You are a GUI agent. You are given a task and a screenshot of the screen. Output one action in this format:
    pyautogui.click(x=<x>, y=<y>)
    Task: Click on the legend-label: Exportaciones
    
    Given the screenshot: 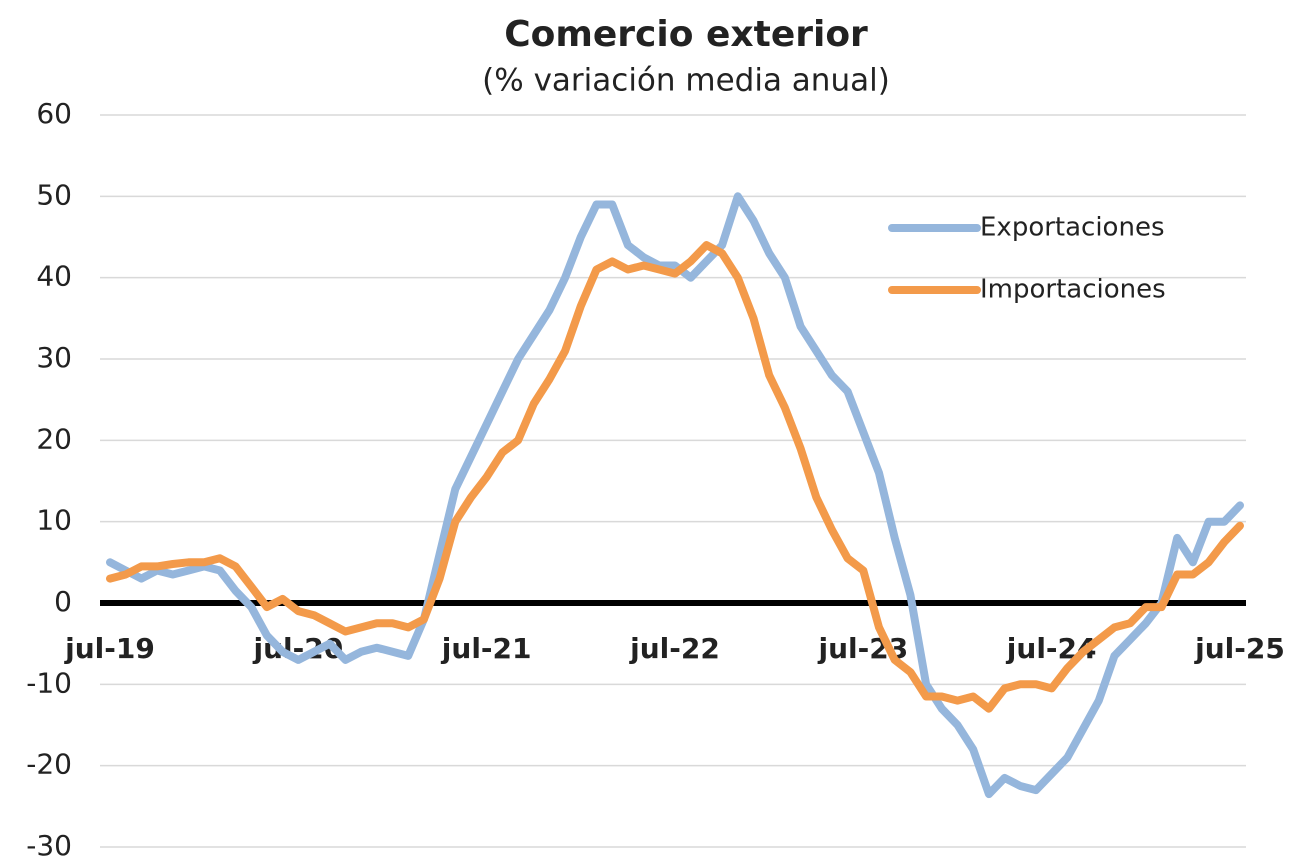 What is the action you would take?
    pyautogui.click(x=1072, y=228)
    